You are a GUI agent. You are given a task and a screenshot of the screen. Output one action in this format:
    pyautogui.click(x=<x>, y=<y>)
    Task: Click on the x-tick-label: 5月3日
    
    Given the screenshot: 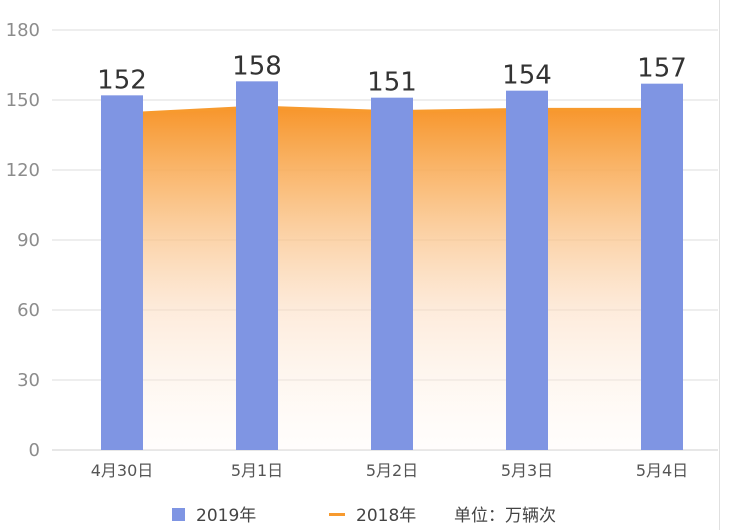 What is the action you would take?
    pyautogui.click(x=527, y=470)
    